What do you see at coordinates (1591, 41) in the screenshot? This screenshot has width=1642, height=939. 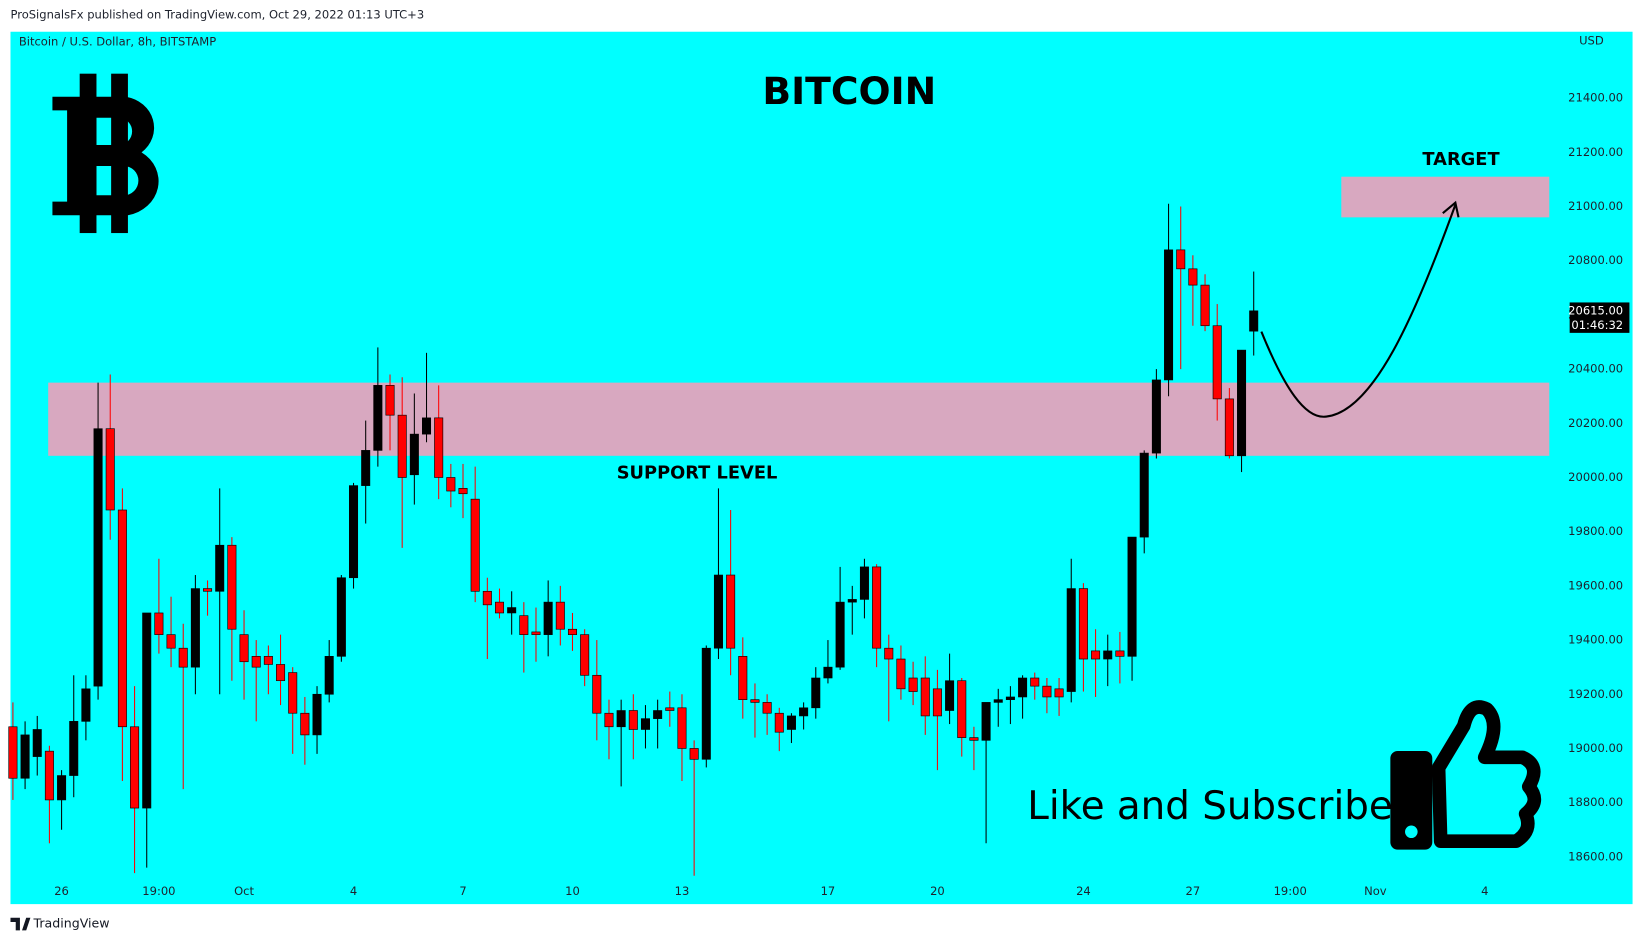 I see `currency-label: USD` at bounding box center [1591, 41].